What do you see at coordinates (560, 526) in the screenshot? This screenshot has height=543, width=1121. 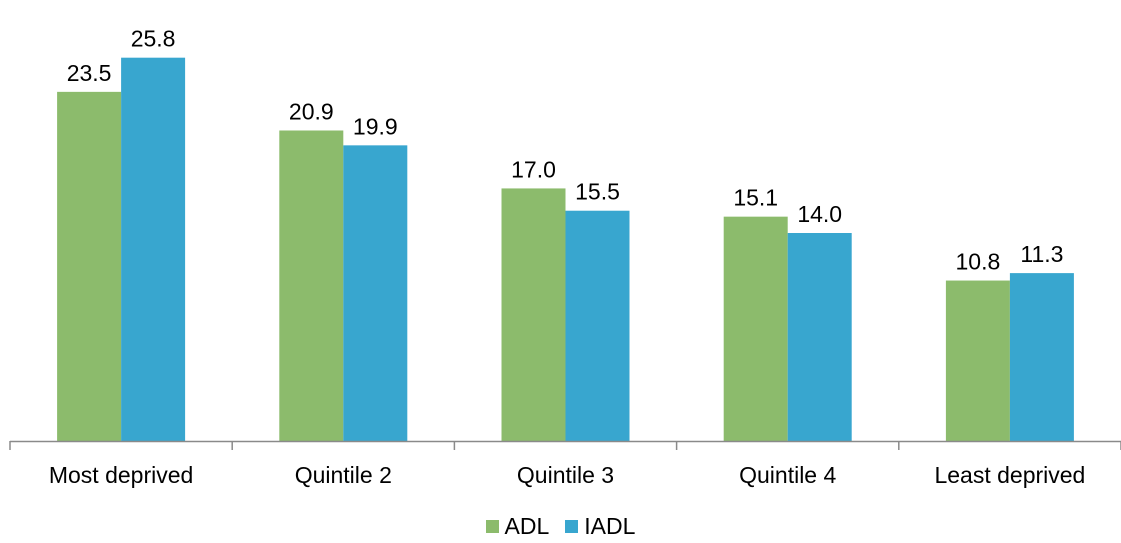 I see `legend: ADL IADL` at bounding box center [560, 526].